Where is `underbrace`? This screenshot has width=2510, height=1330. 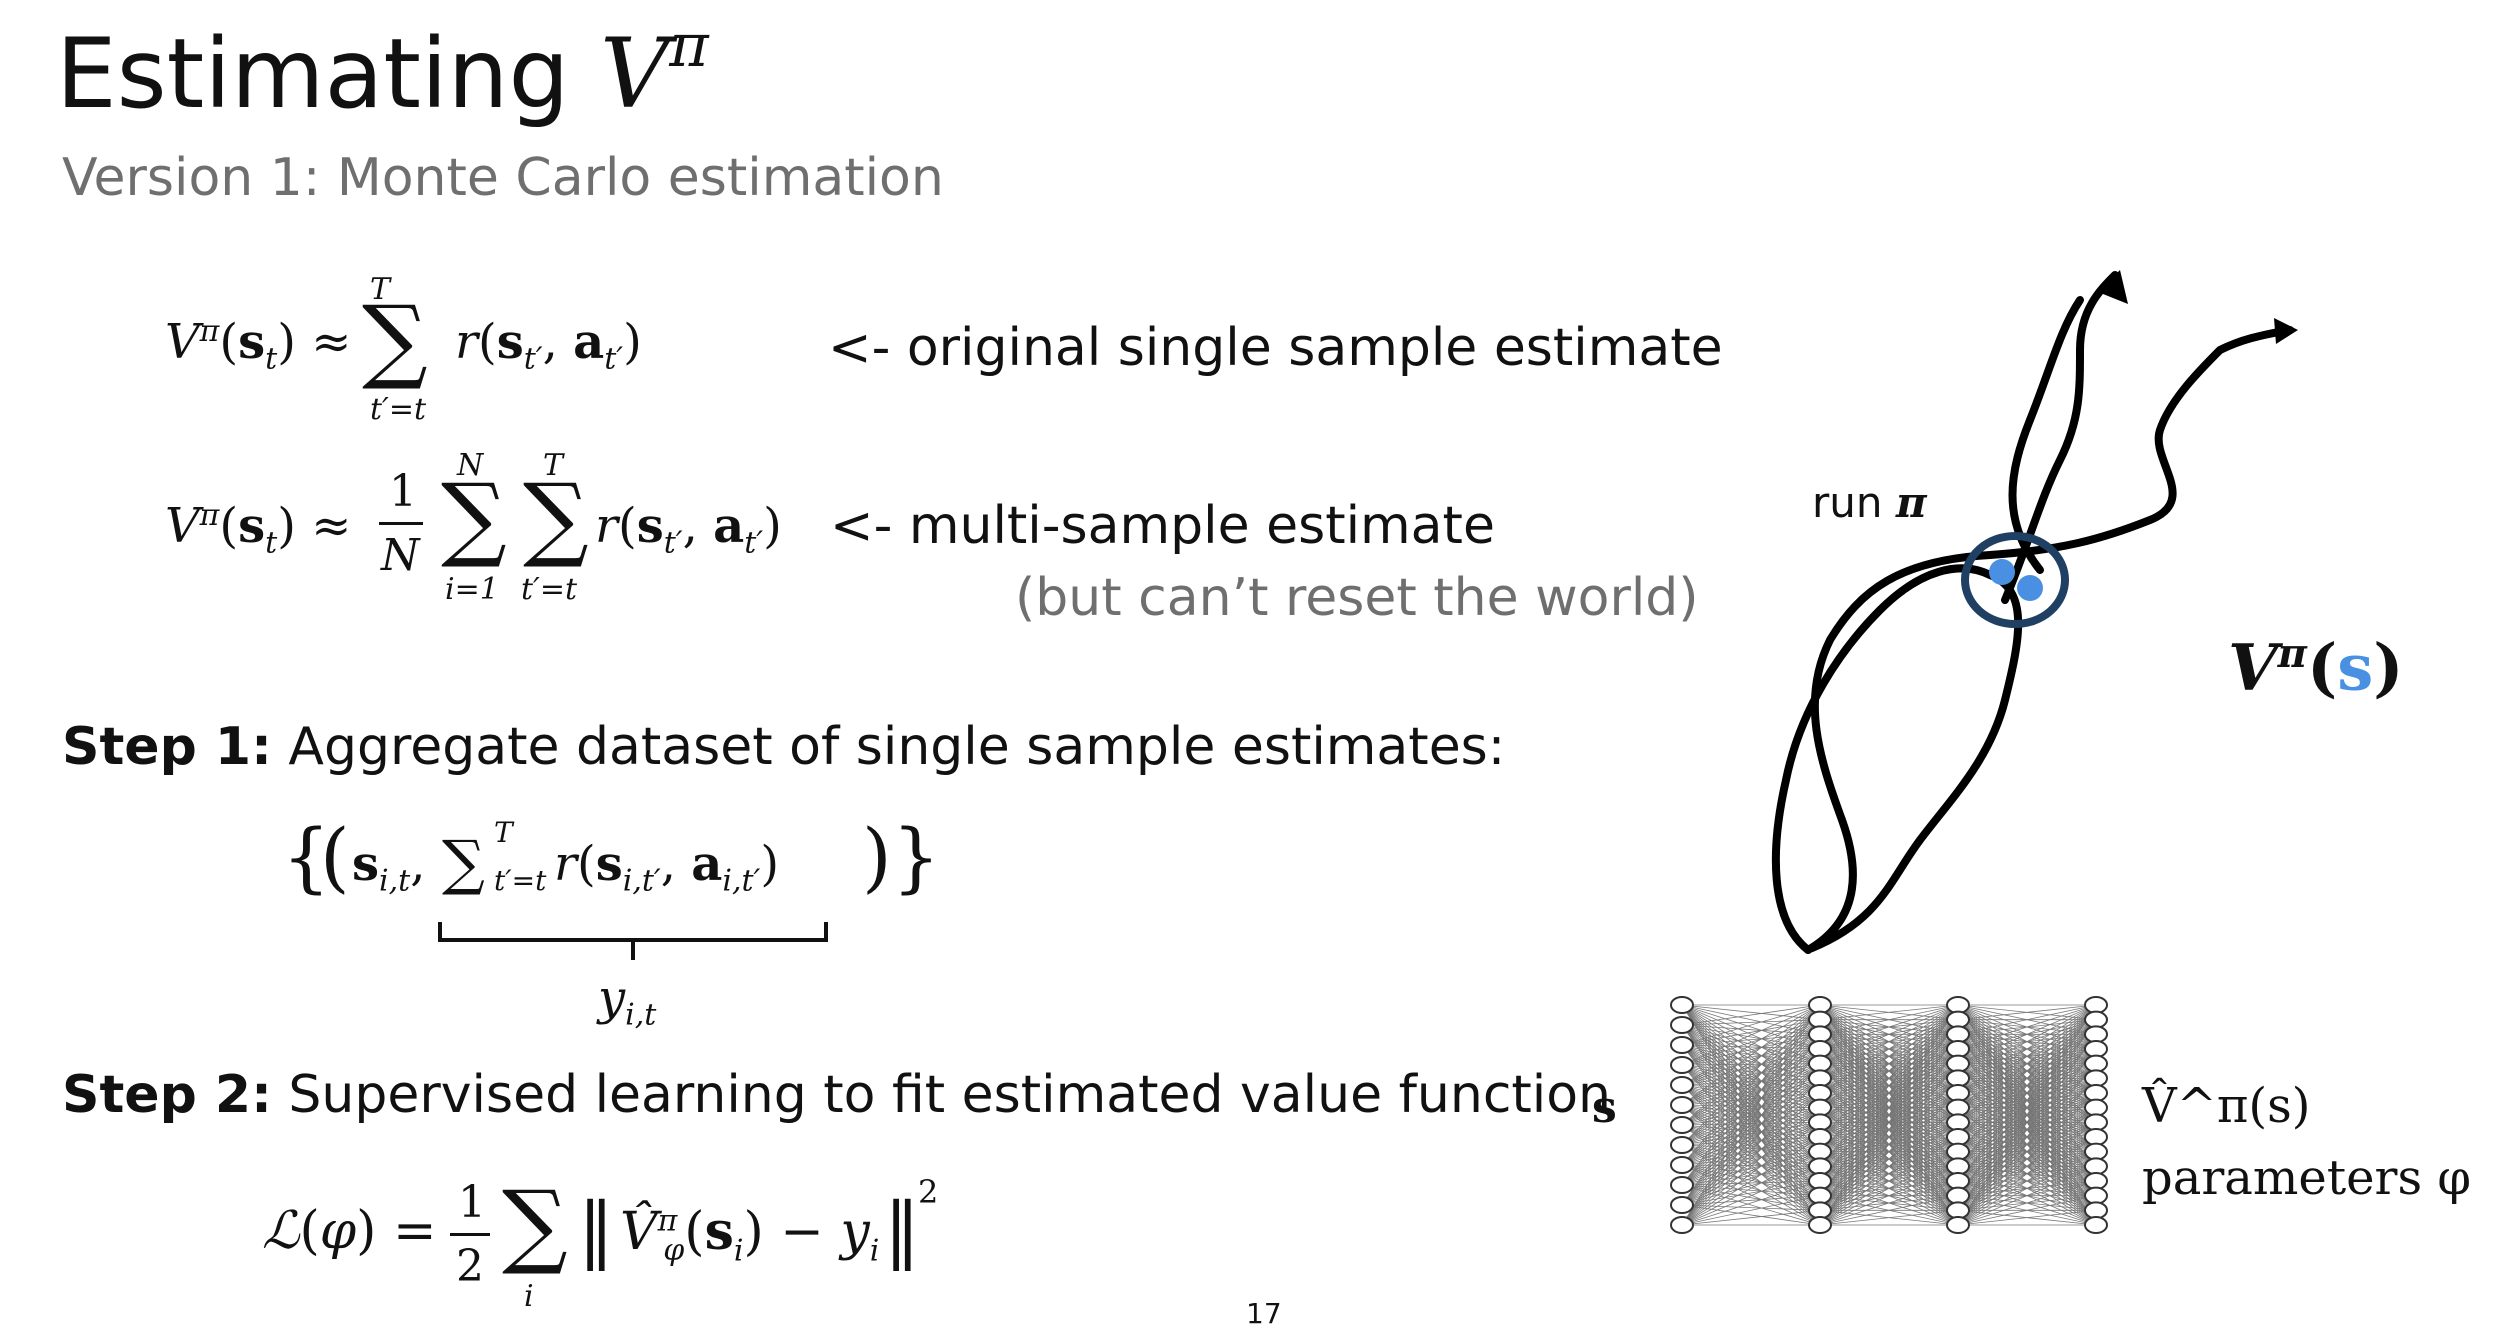
underbrace is located at coordinates (633, 941).